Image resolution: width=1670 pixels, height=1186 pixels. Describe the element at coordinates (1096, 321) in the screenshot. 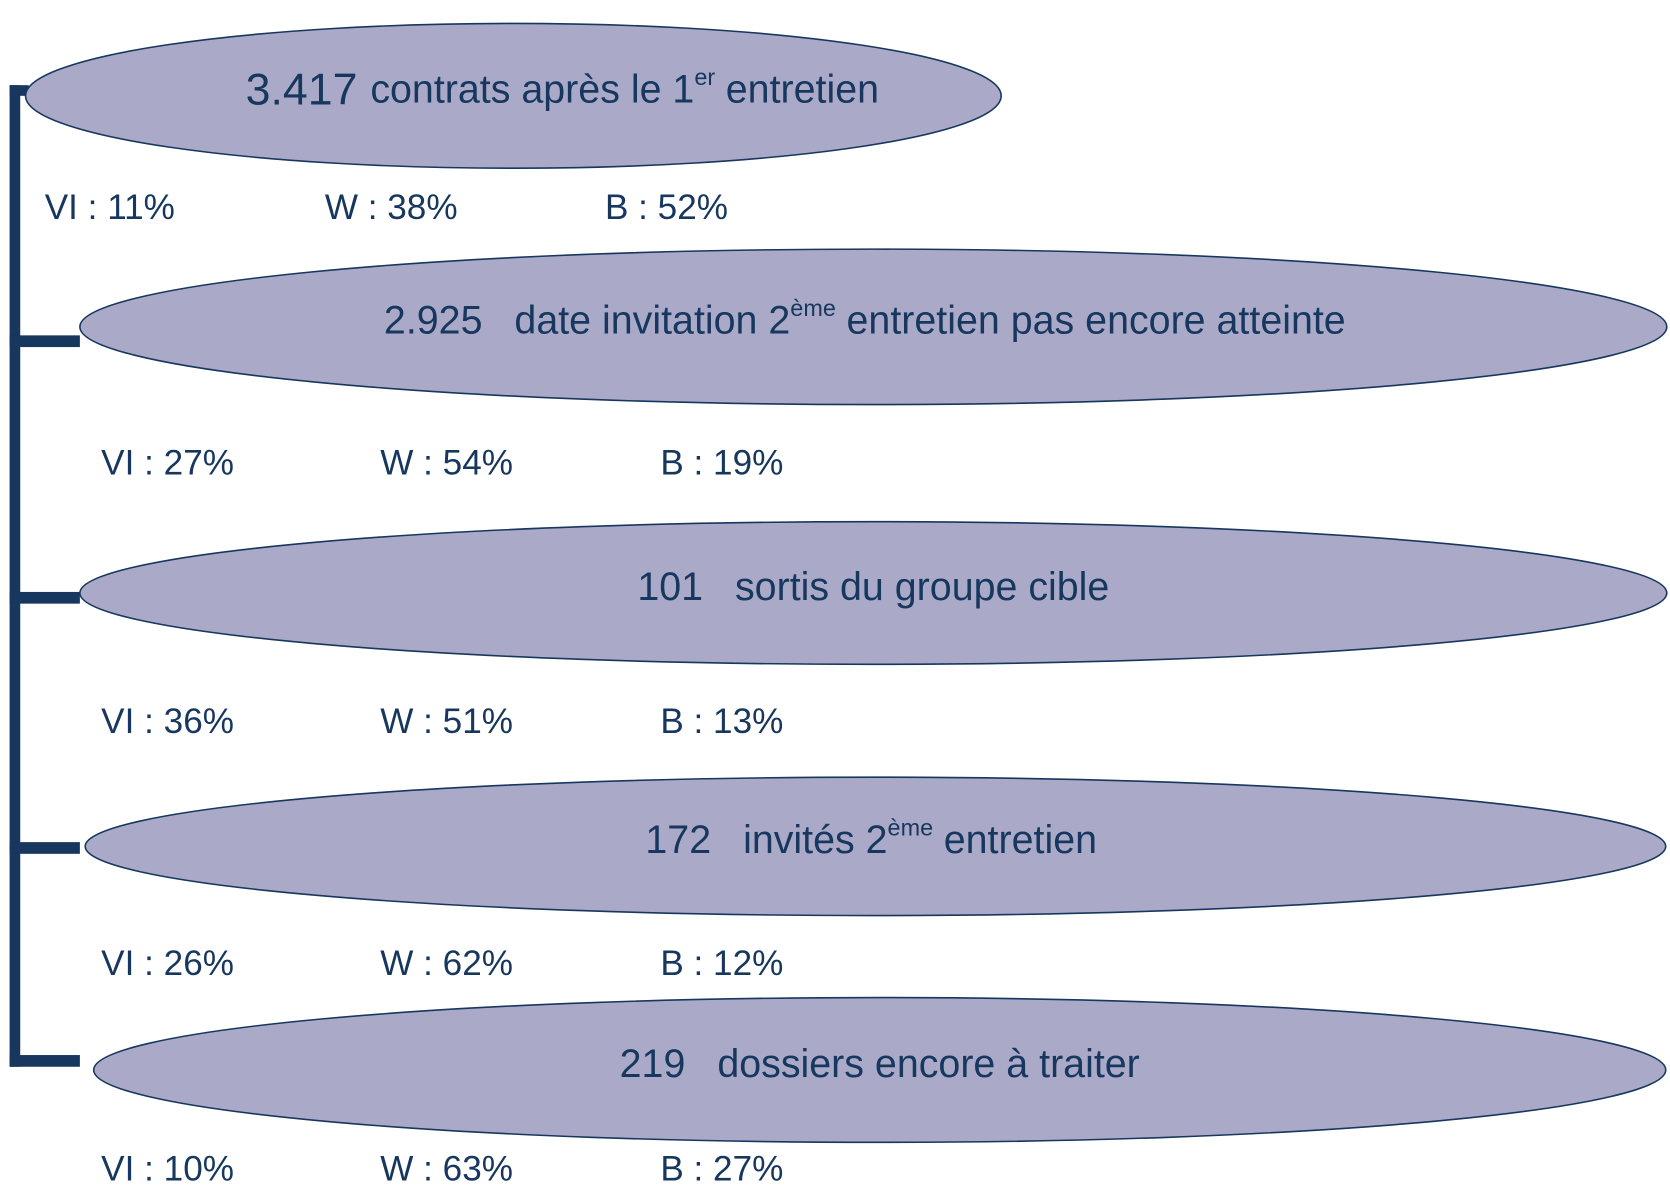

I see `node-label-after: entretien pas encore atteinte` at that location.